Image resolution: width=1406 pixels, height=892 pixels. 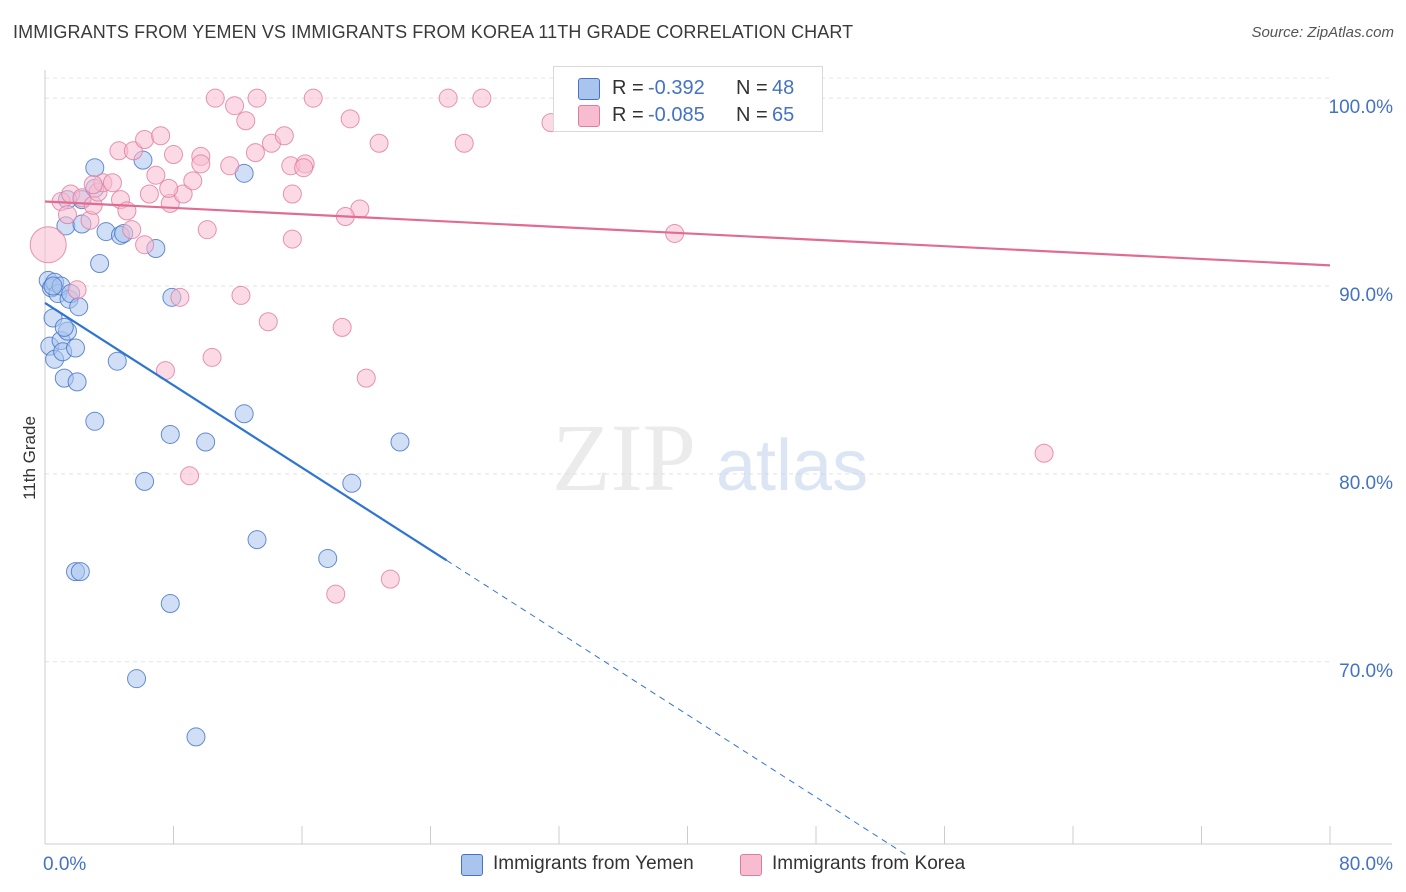 What do you see at coordinates (1322, 32) in the screenshot?
I see `source-label: Source: ZipAtlas.com` at bounding box center [1322, 32].